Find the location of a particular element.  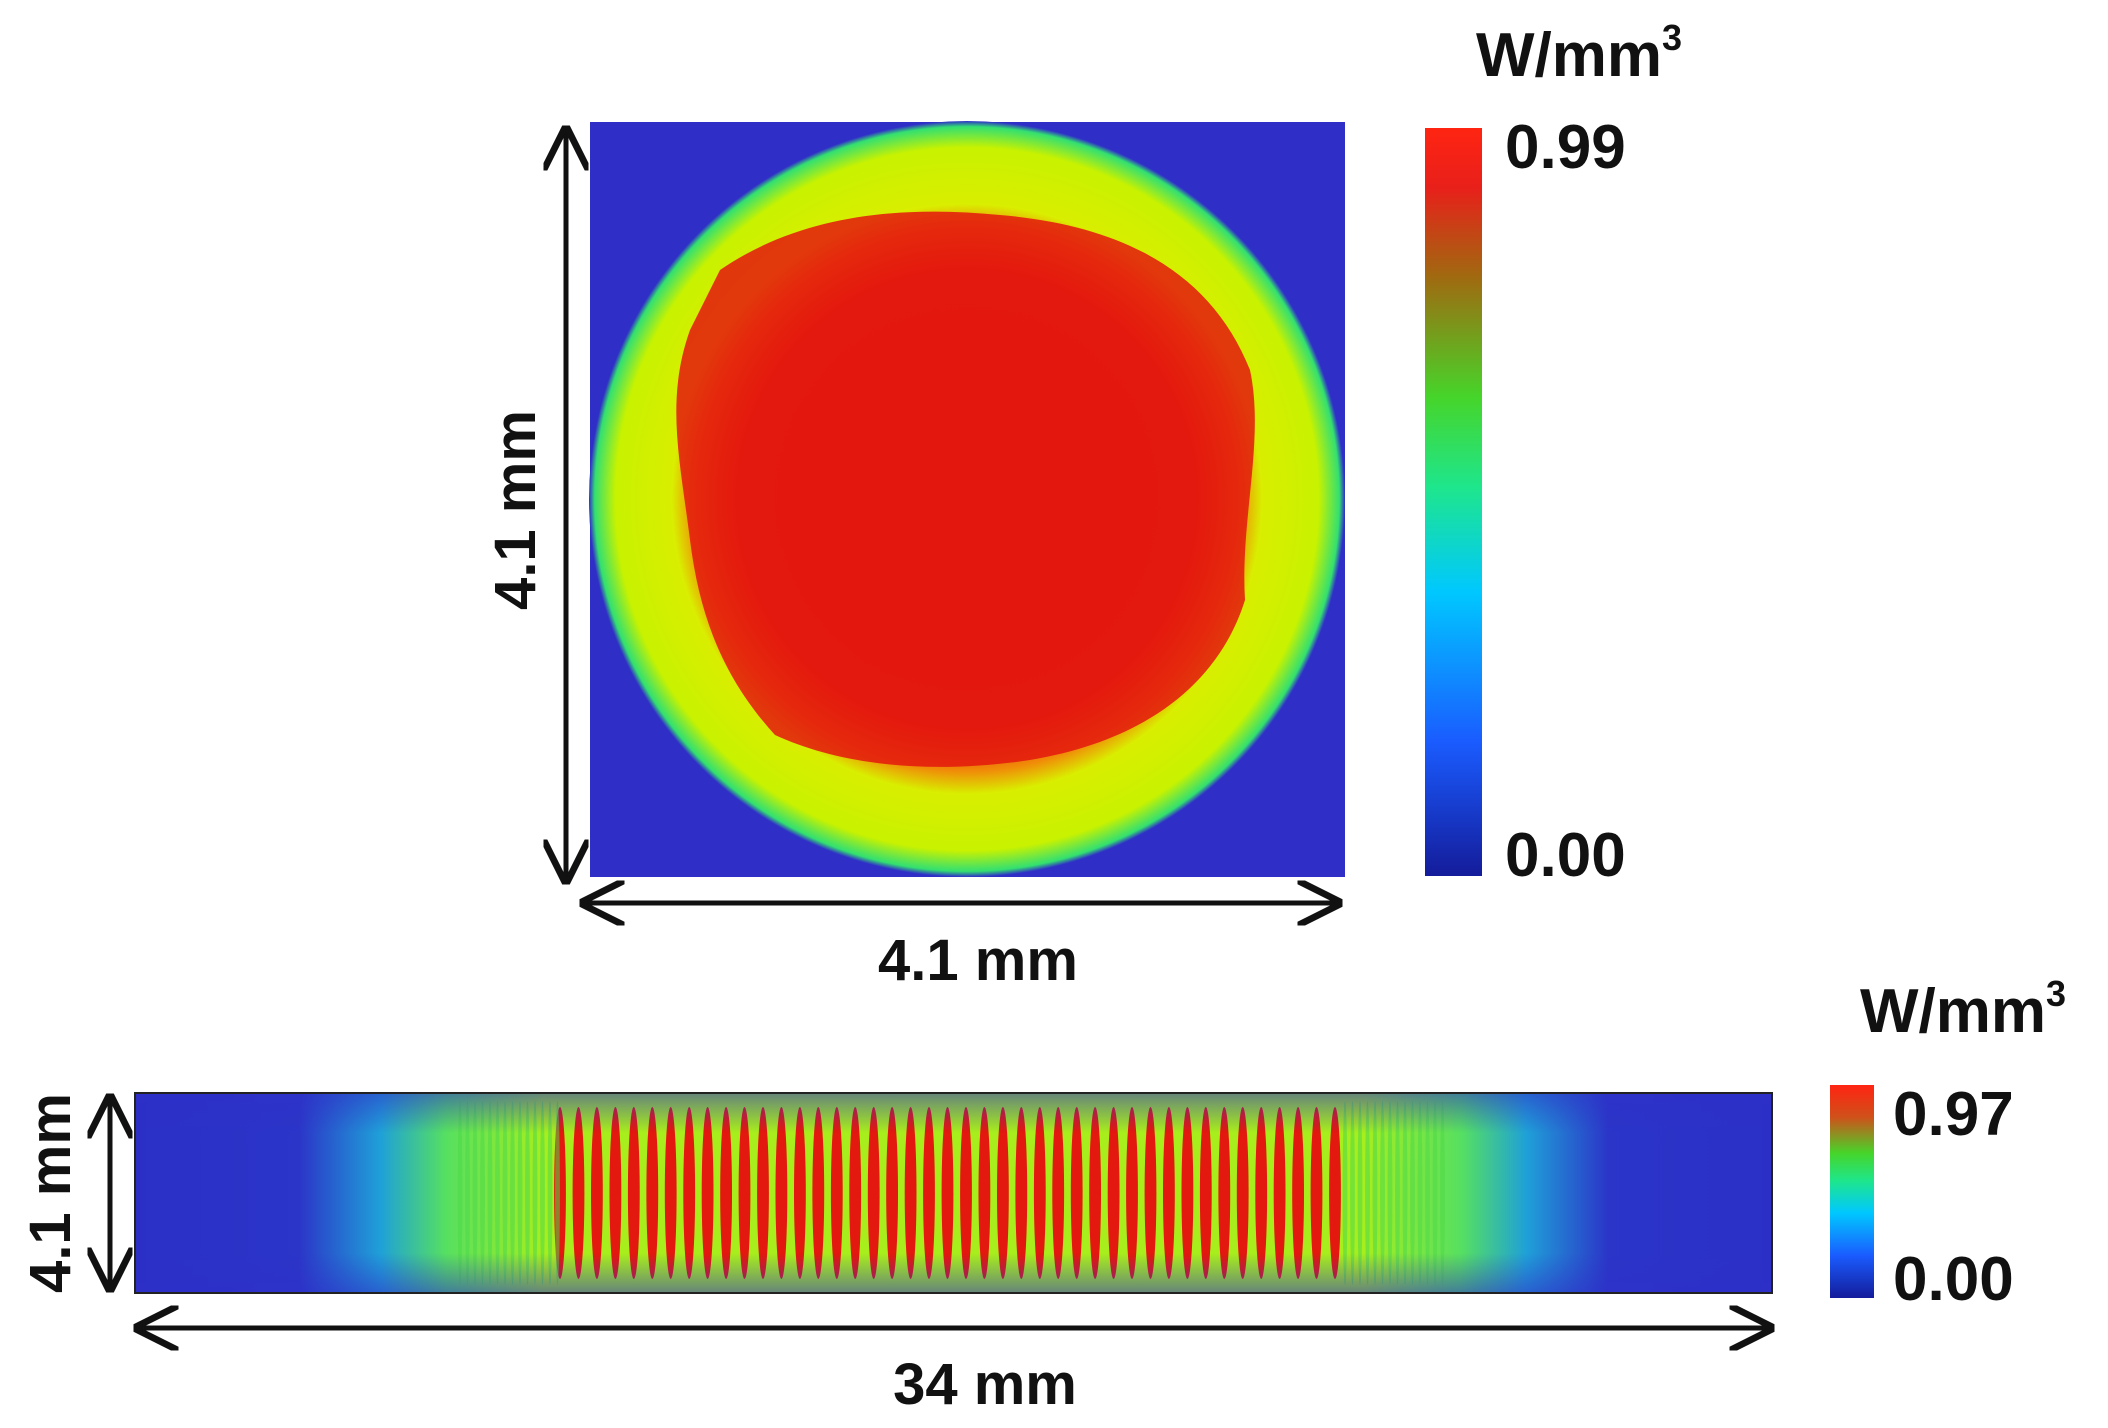

longitudinal-length-label: 34 mm is located at coordinates (985, 1384).